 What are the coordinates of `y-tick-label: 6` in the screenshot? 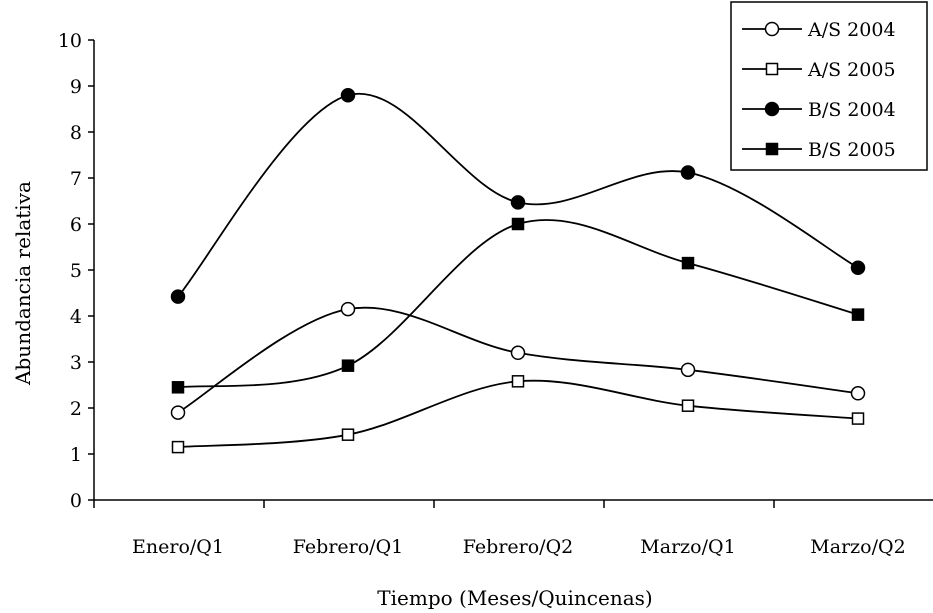 It's located at (76, 225).